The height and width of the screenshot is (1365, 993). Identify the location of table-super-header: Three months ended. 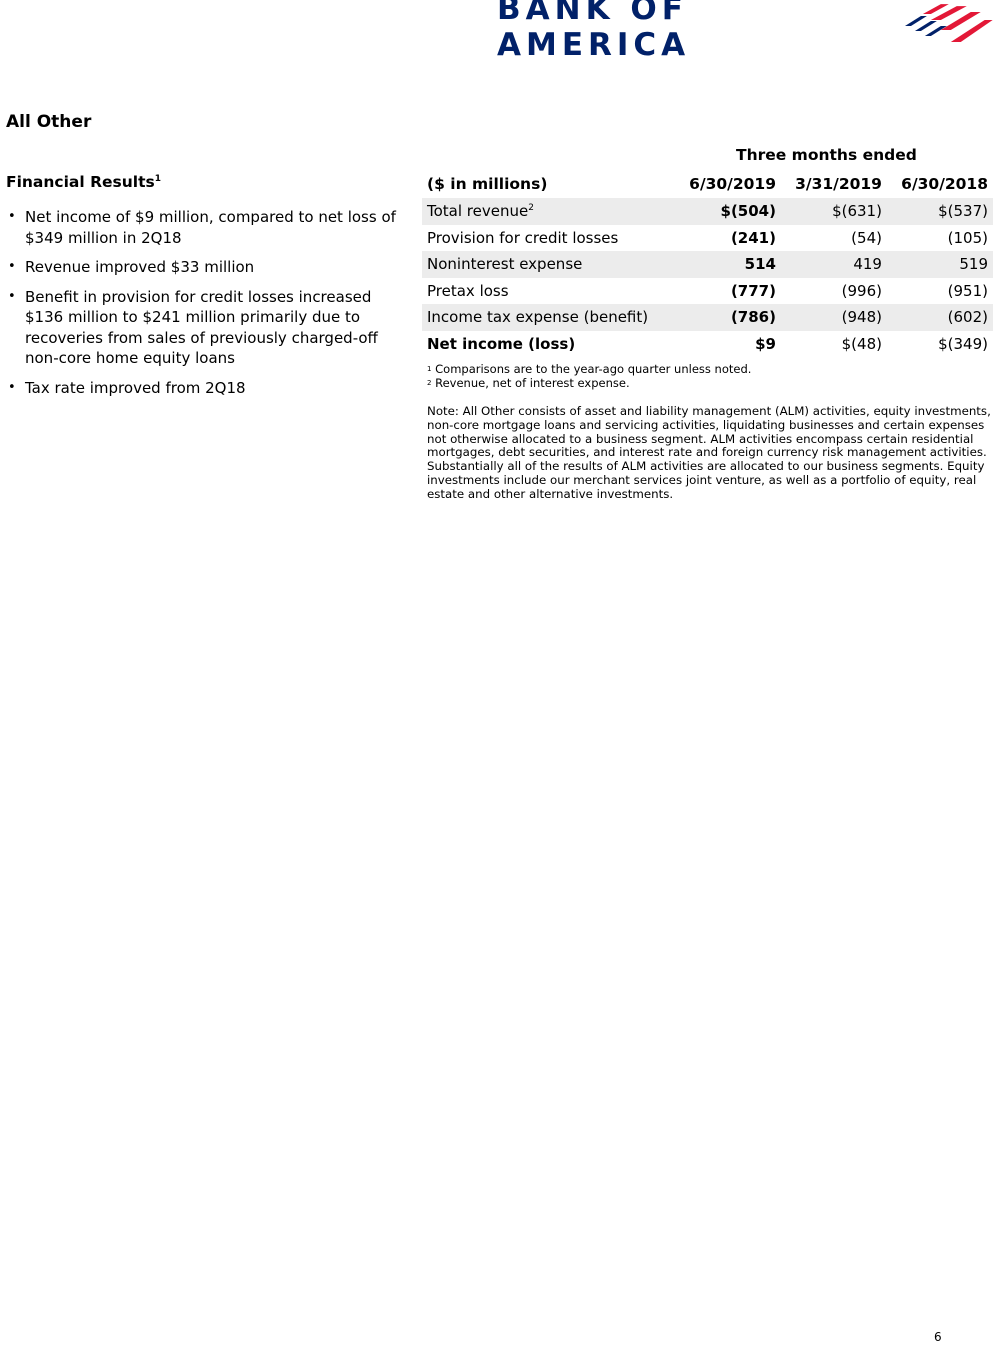
(826, 155).